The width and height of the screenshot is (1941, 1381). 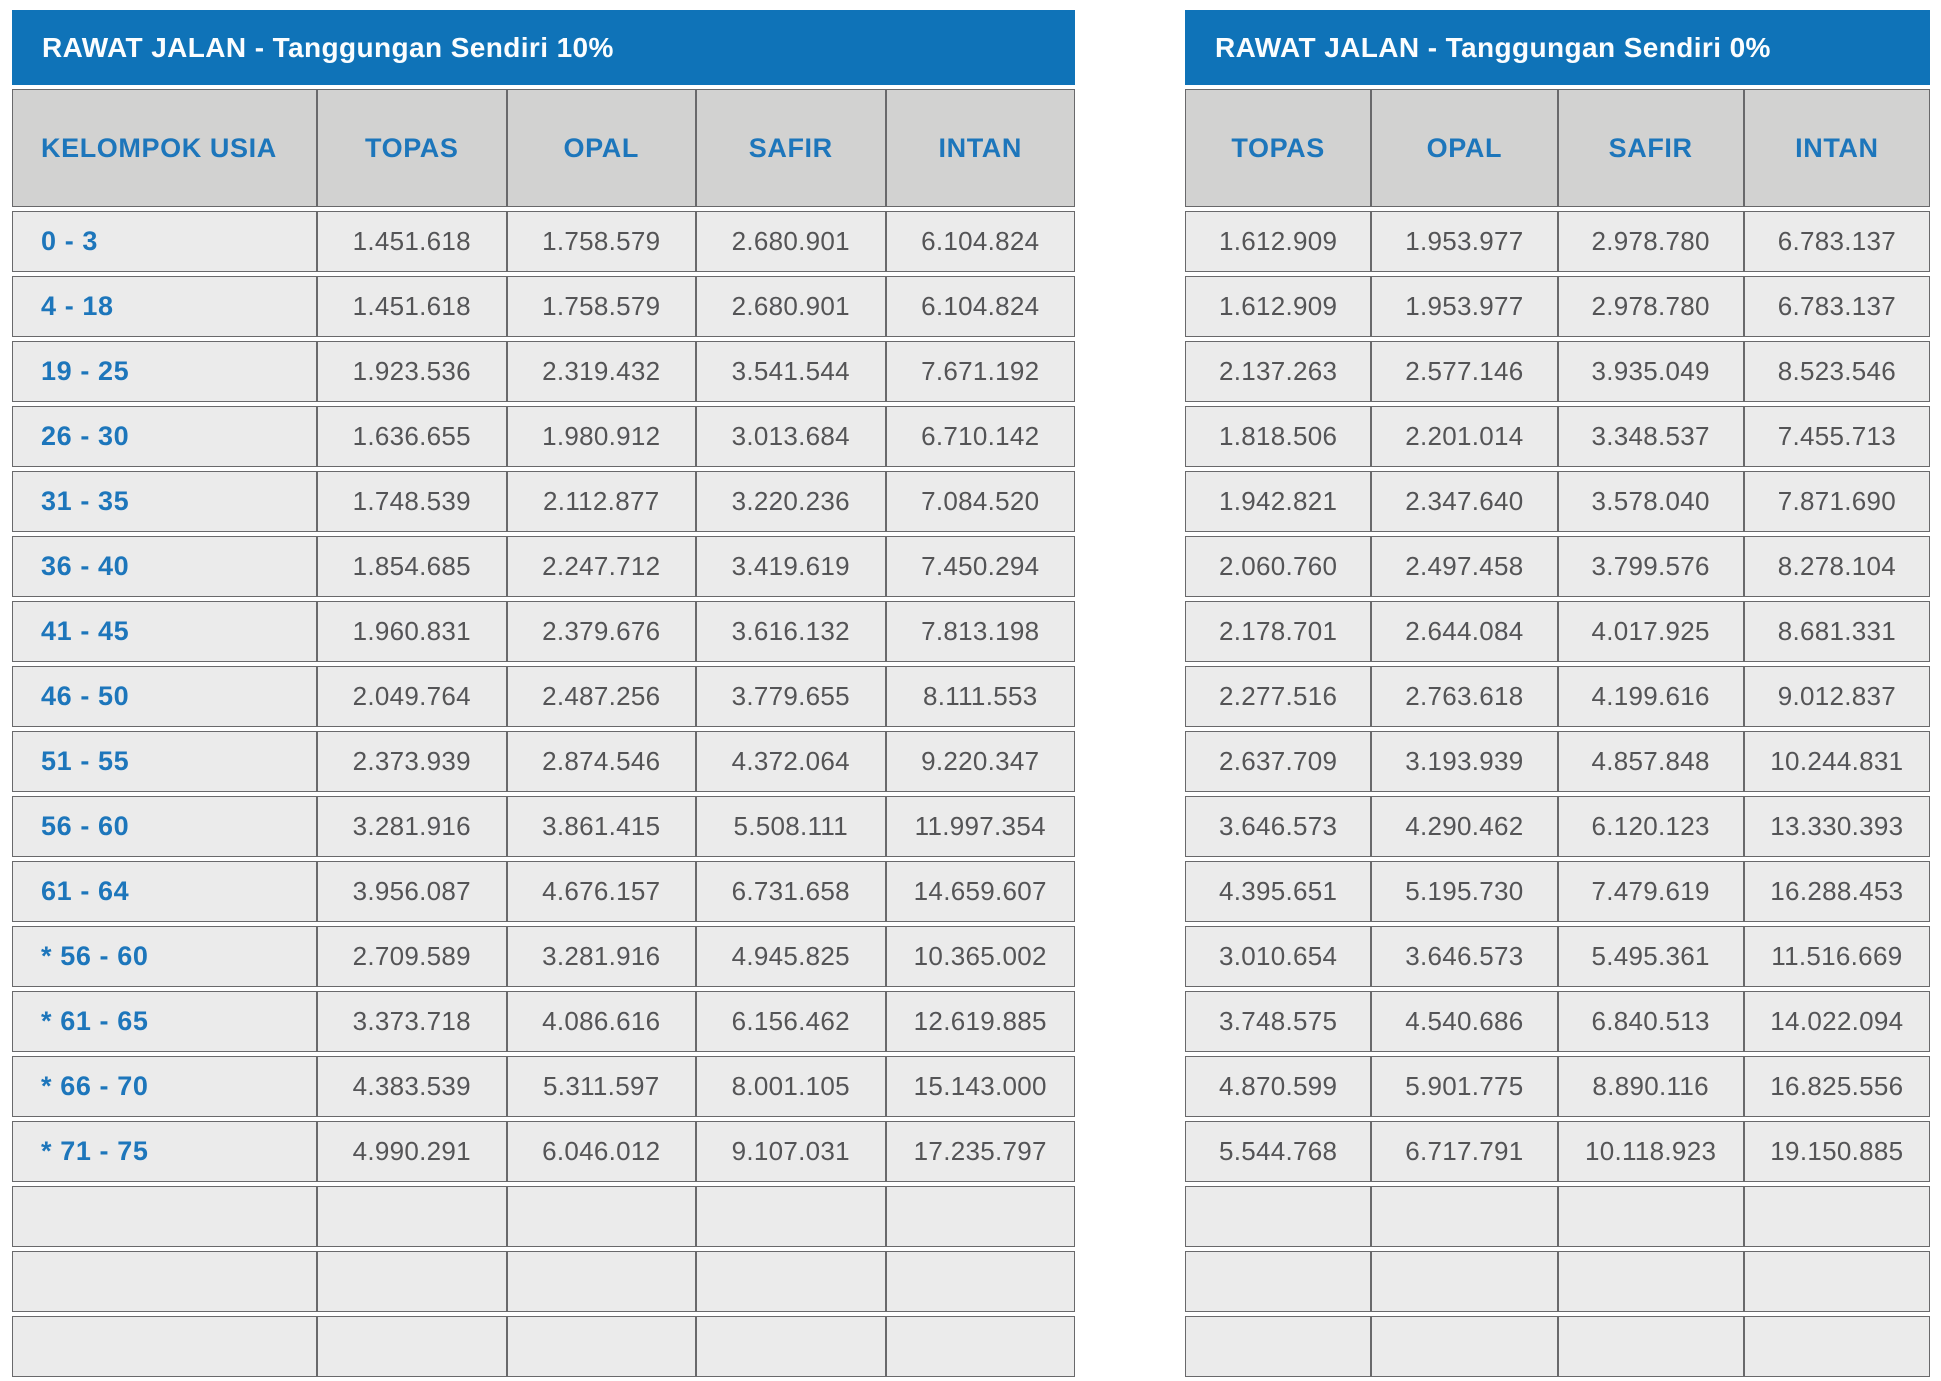 What do you see at coordinates (164, 891) in the screenshot?
I see `age-group-cell: 61 - 64` at bounding box center [164, 891].